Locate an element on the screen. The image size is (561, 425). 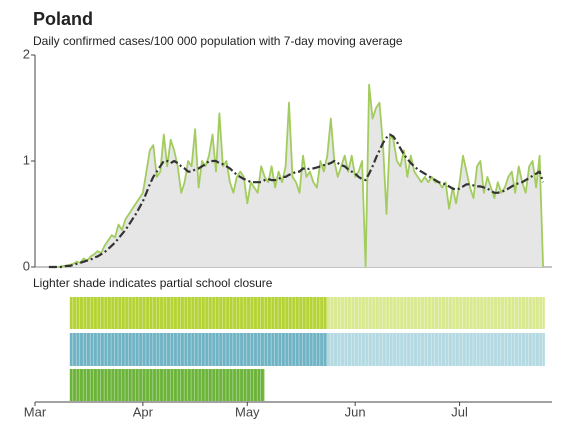
x-tick-label: Mar is located at coordinates (35, 411).